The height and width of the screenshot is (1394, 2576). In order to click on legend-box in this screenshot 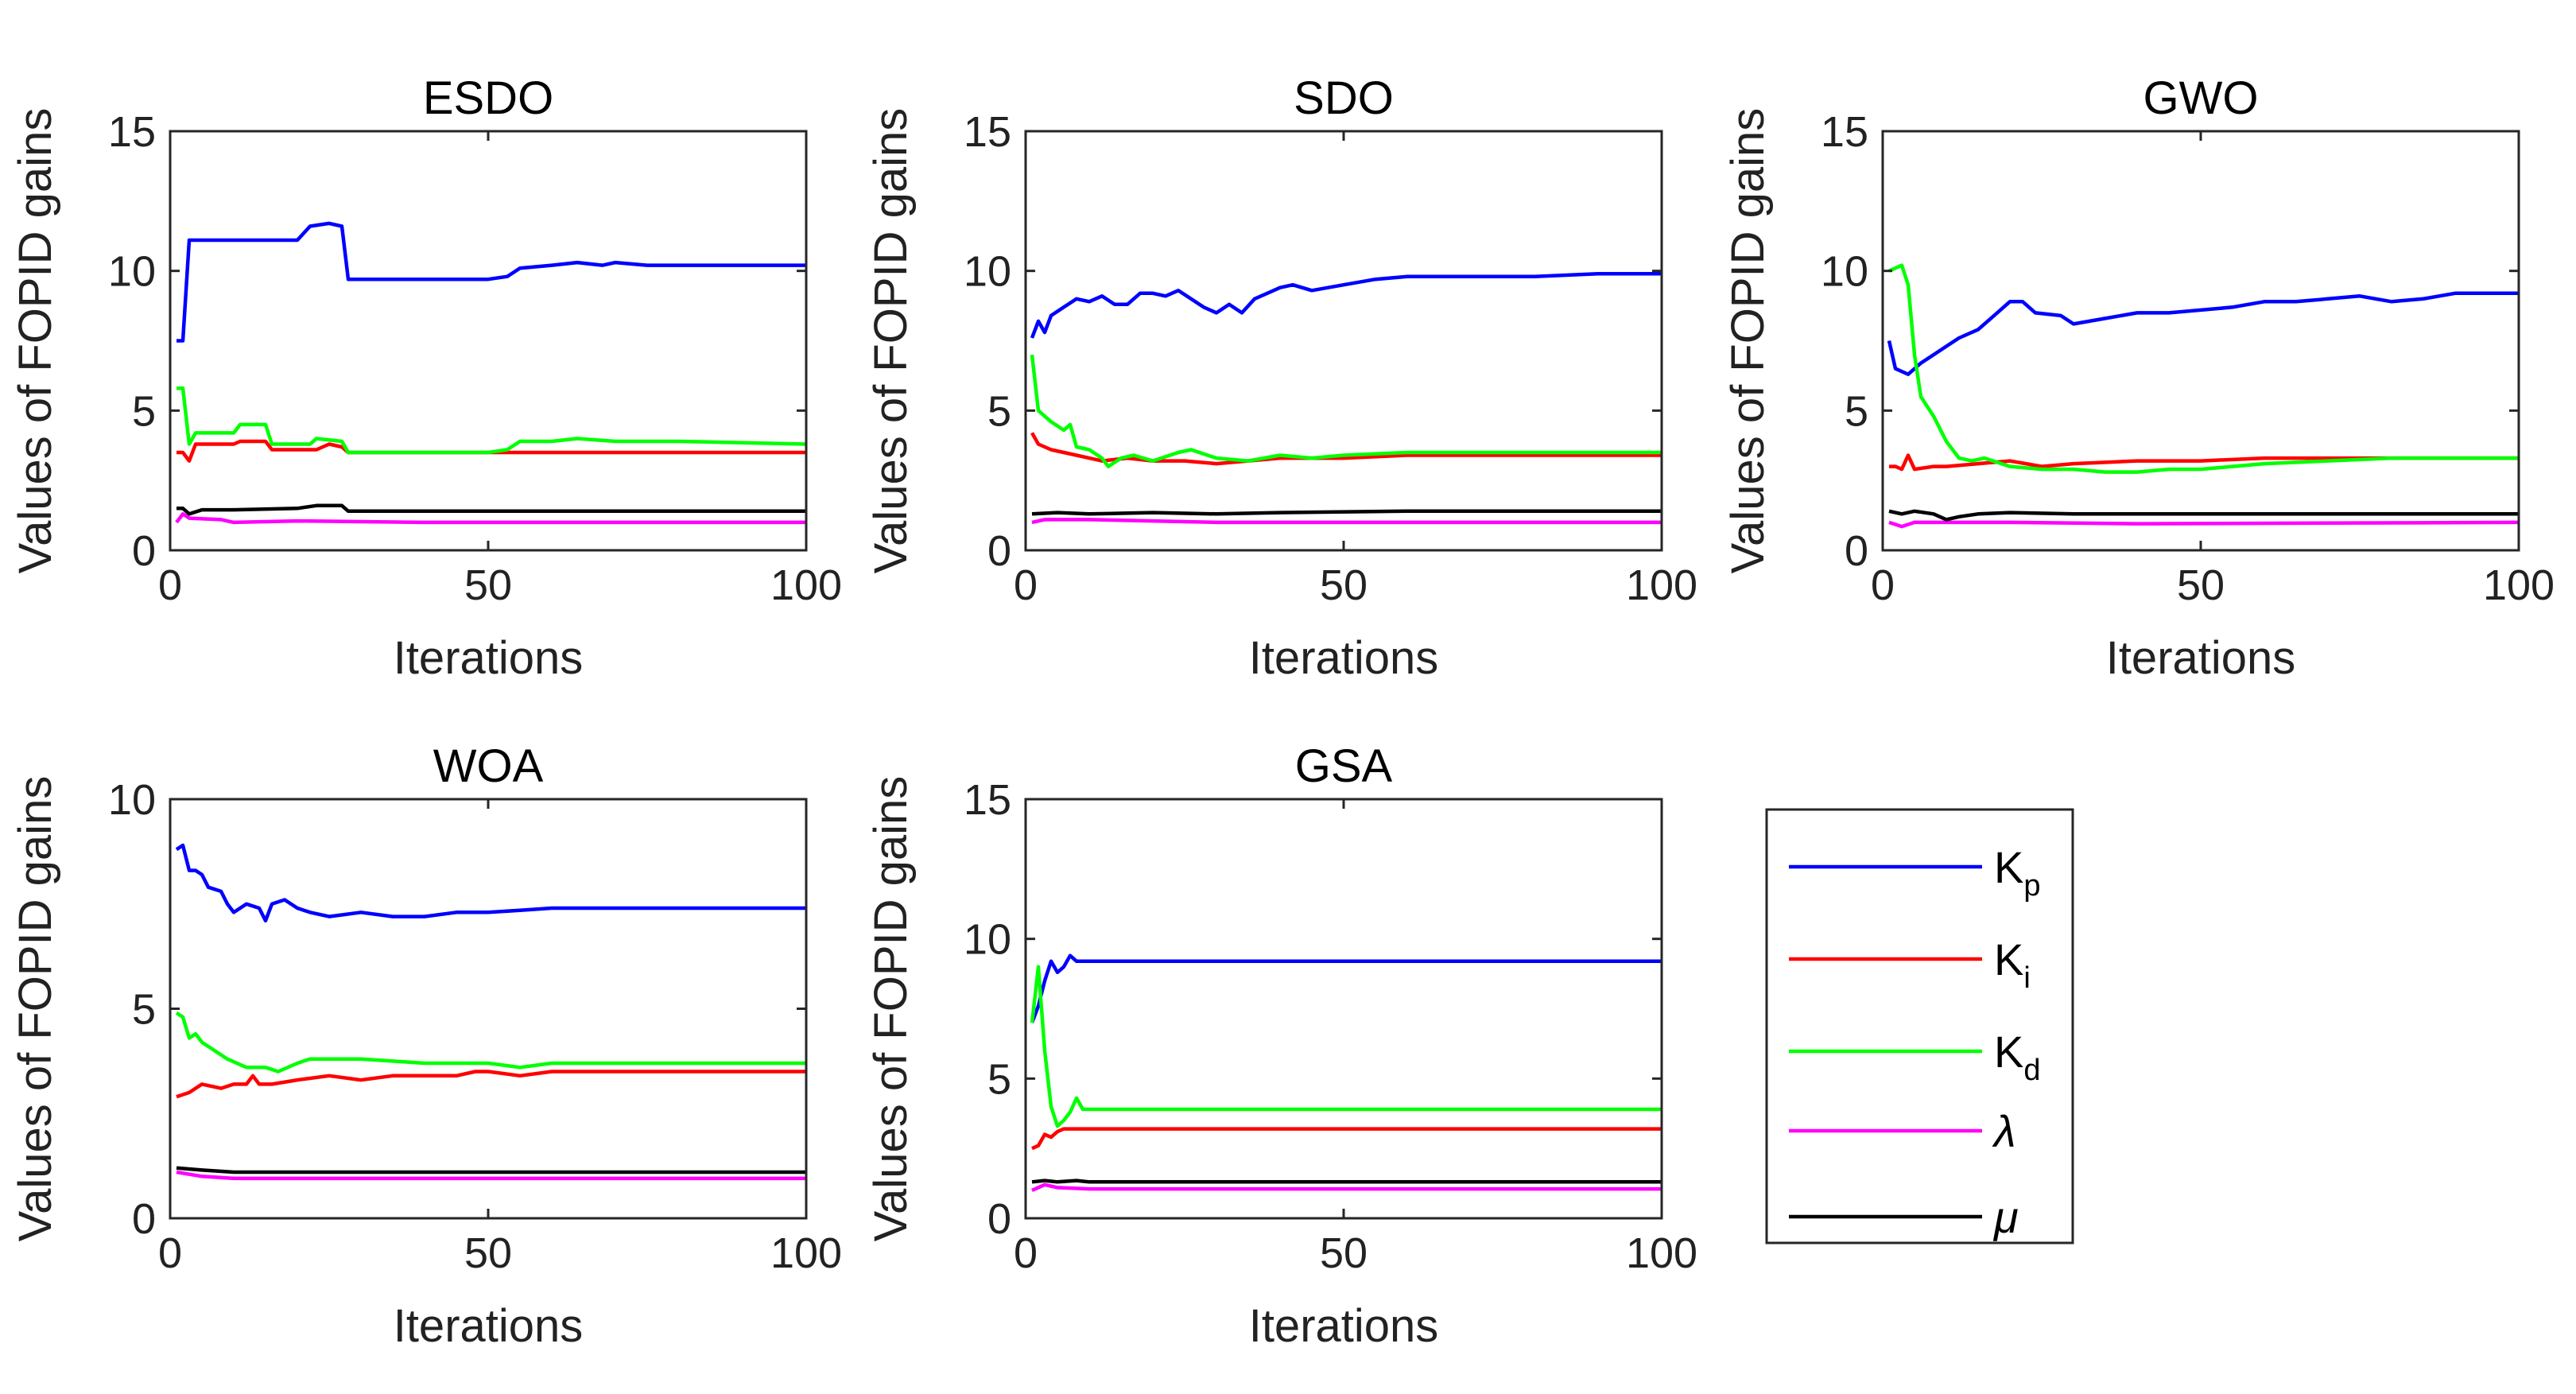, I will do `click(1920, 1027)`.